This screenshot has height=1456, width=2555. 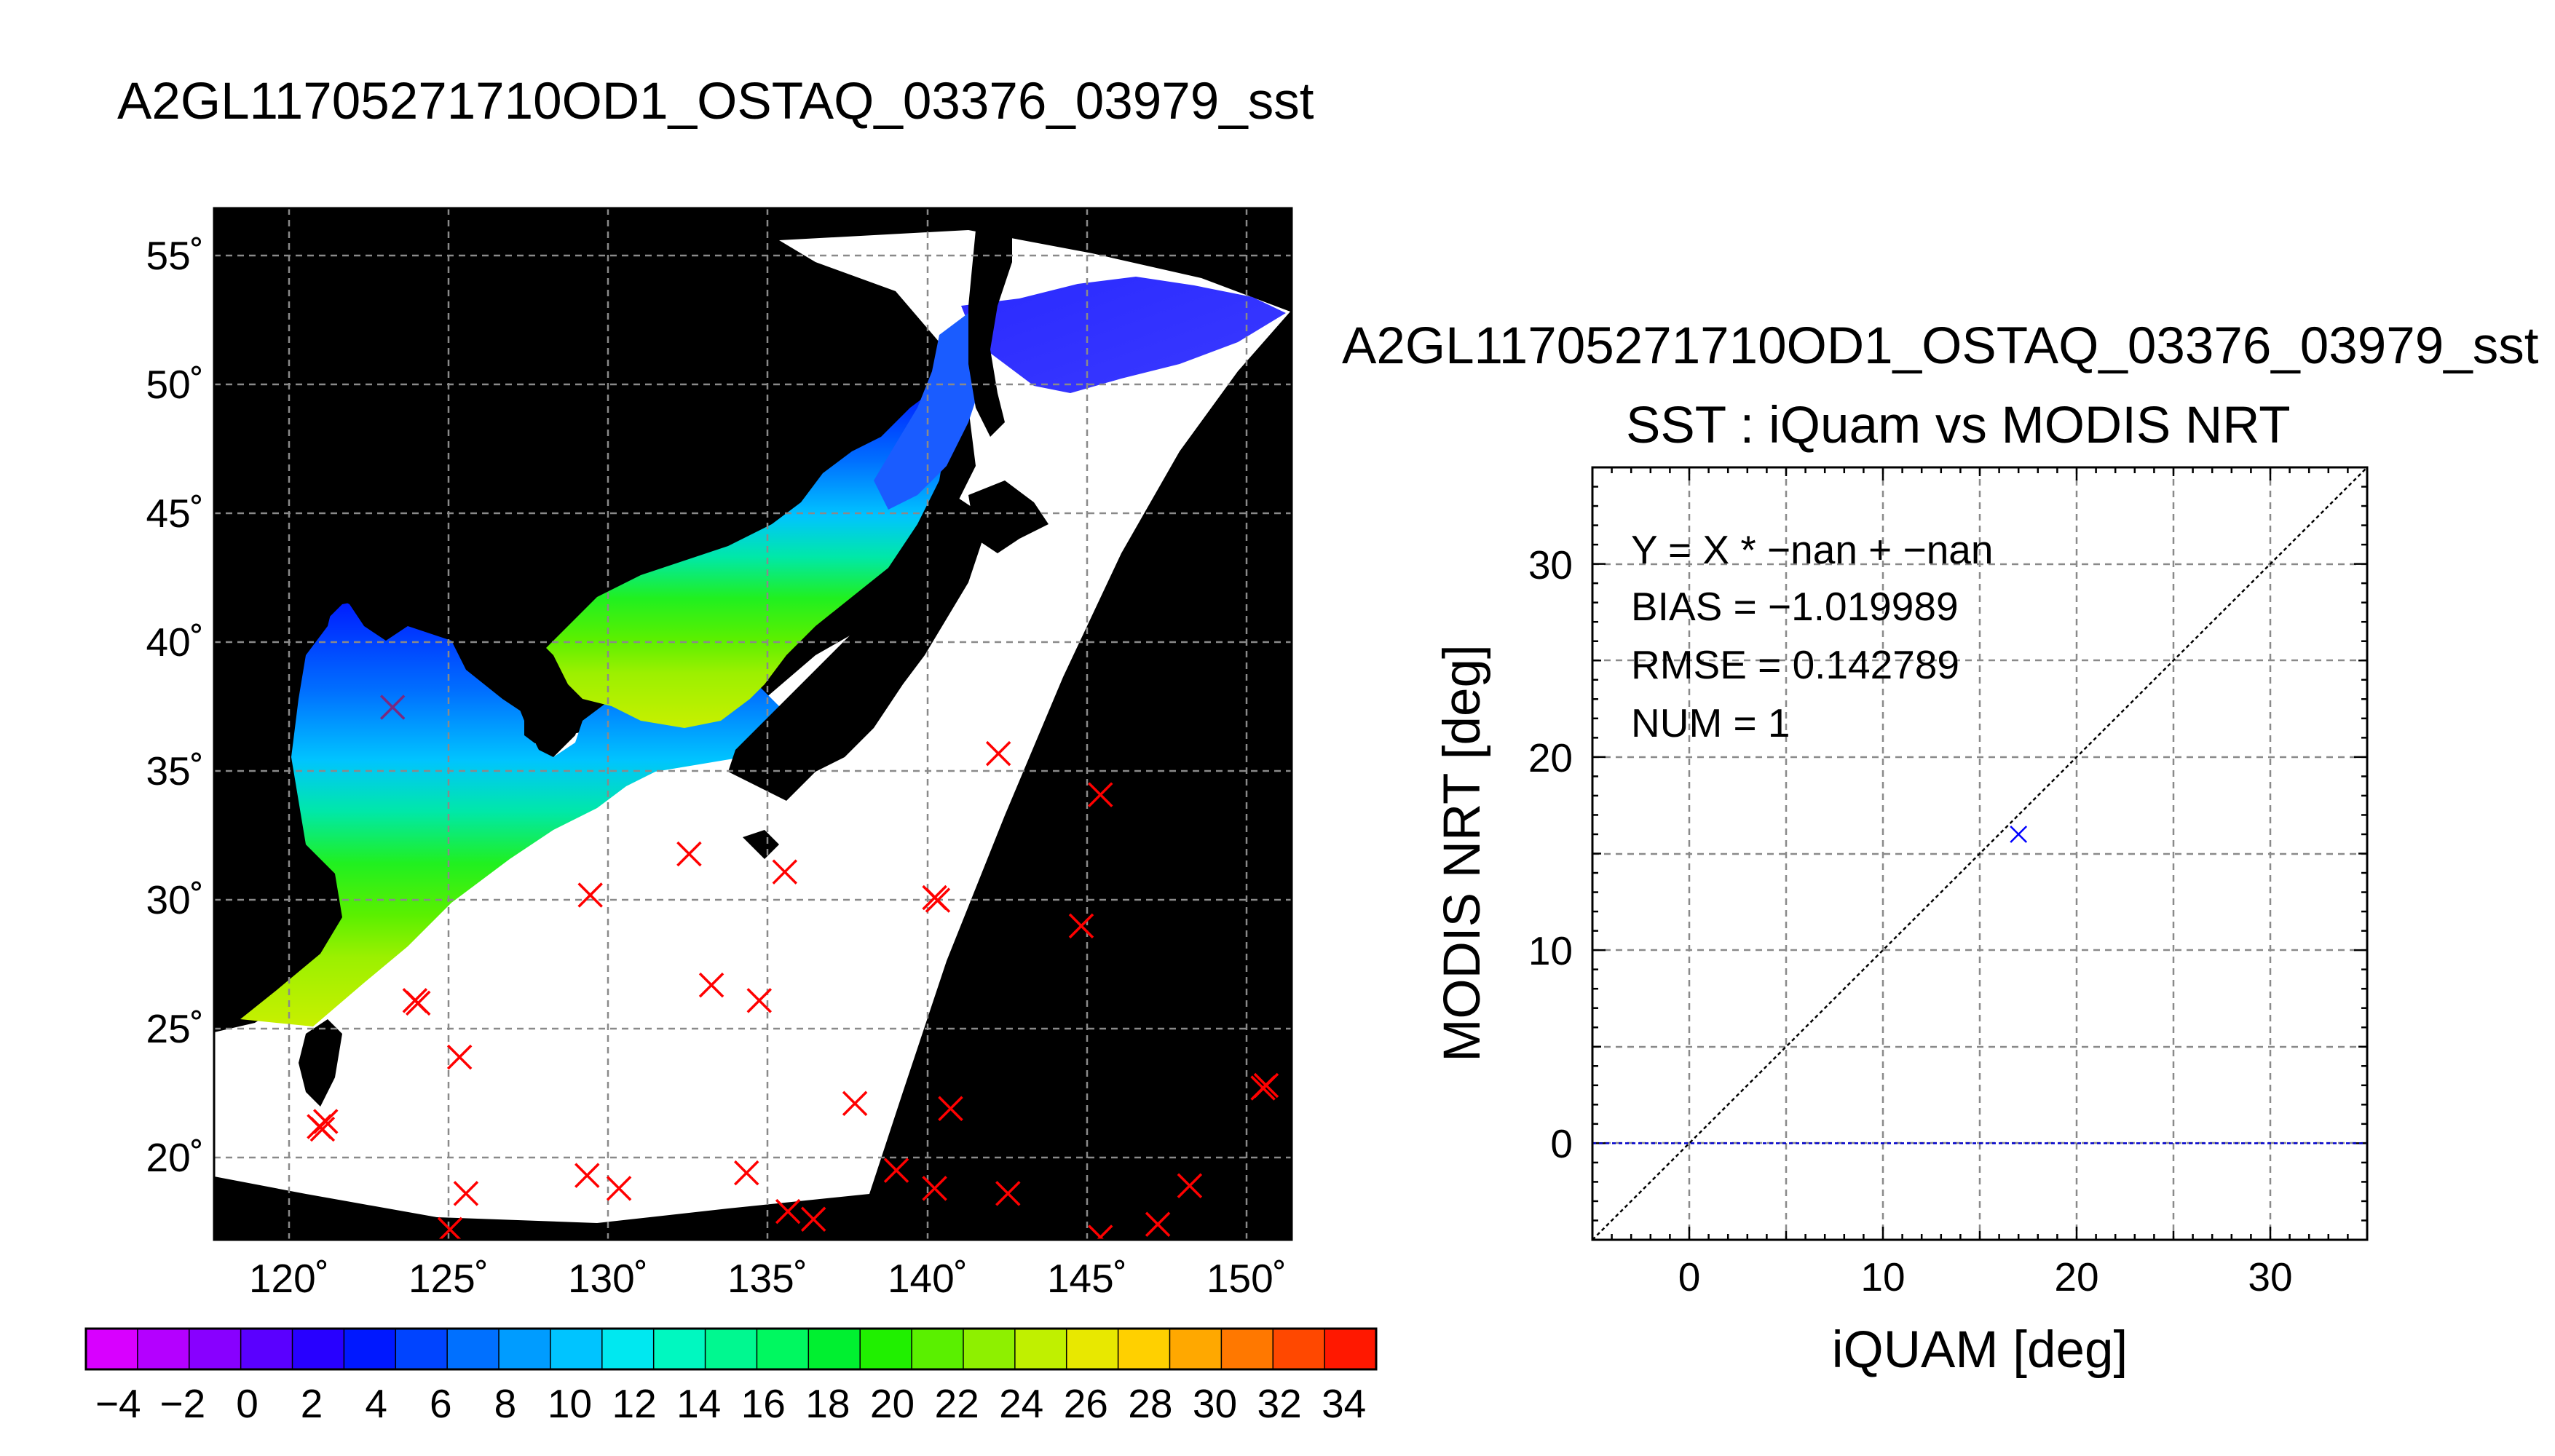 I want to click on scatter-x-ticks: 0 10 20 30, so click(x=1985, y=1276).